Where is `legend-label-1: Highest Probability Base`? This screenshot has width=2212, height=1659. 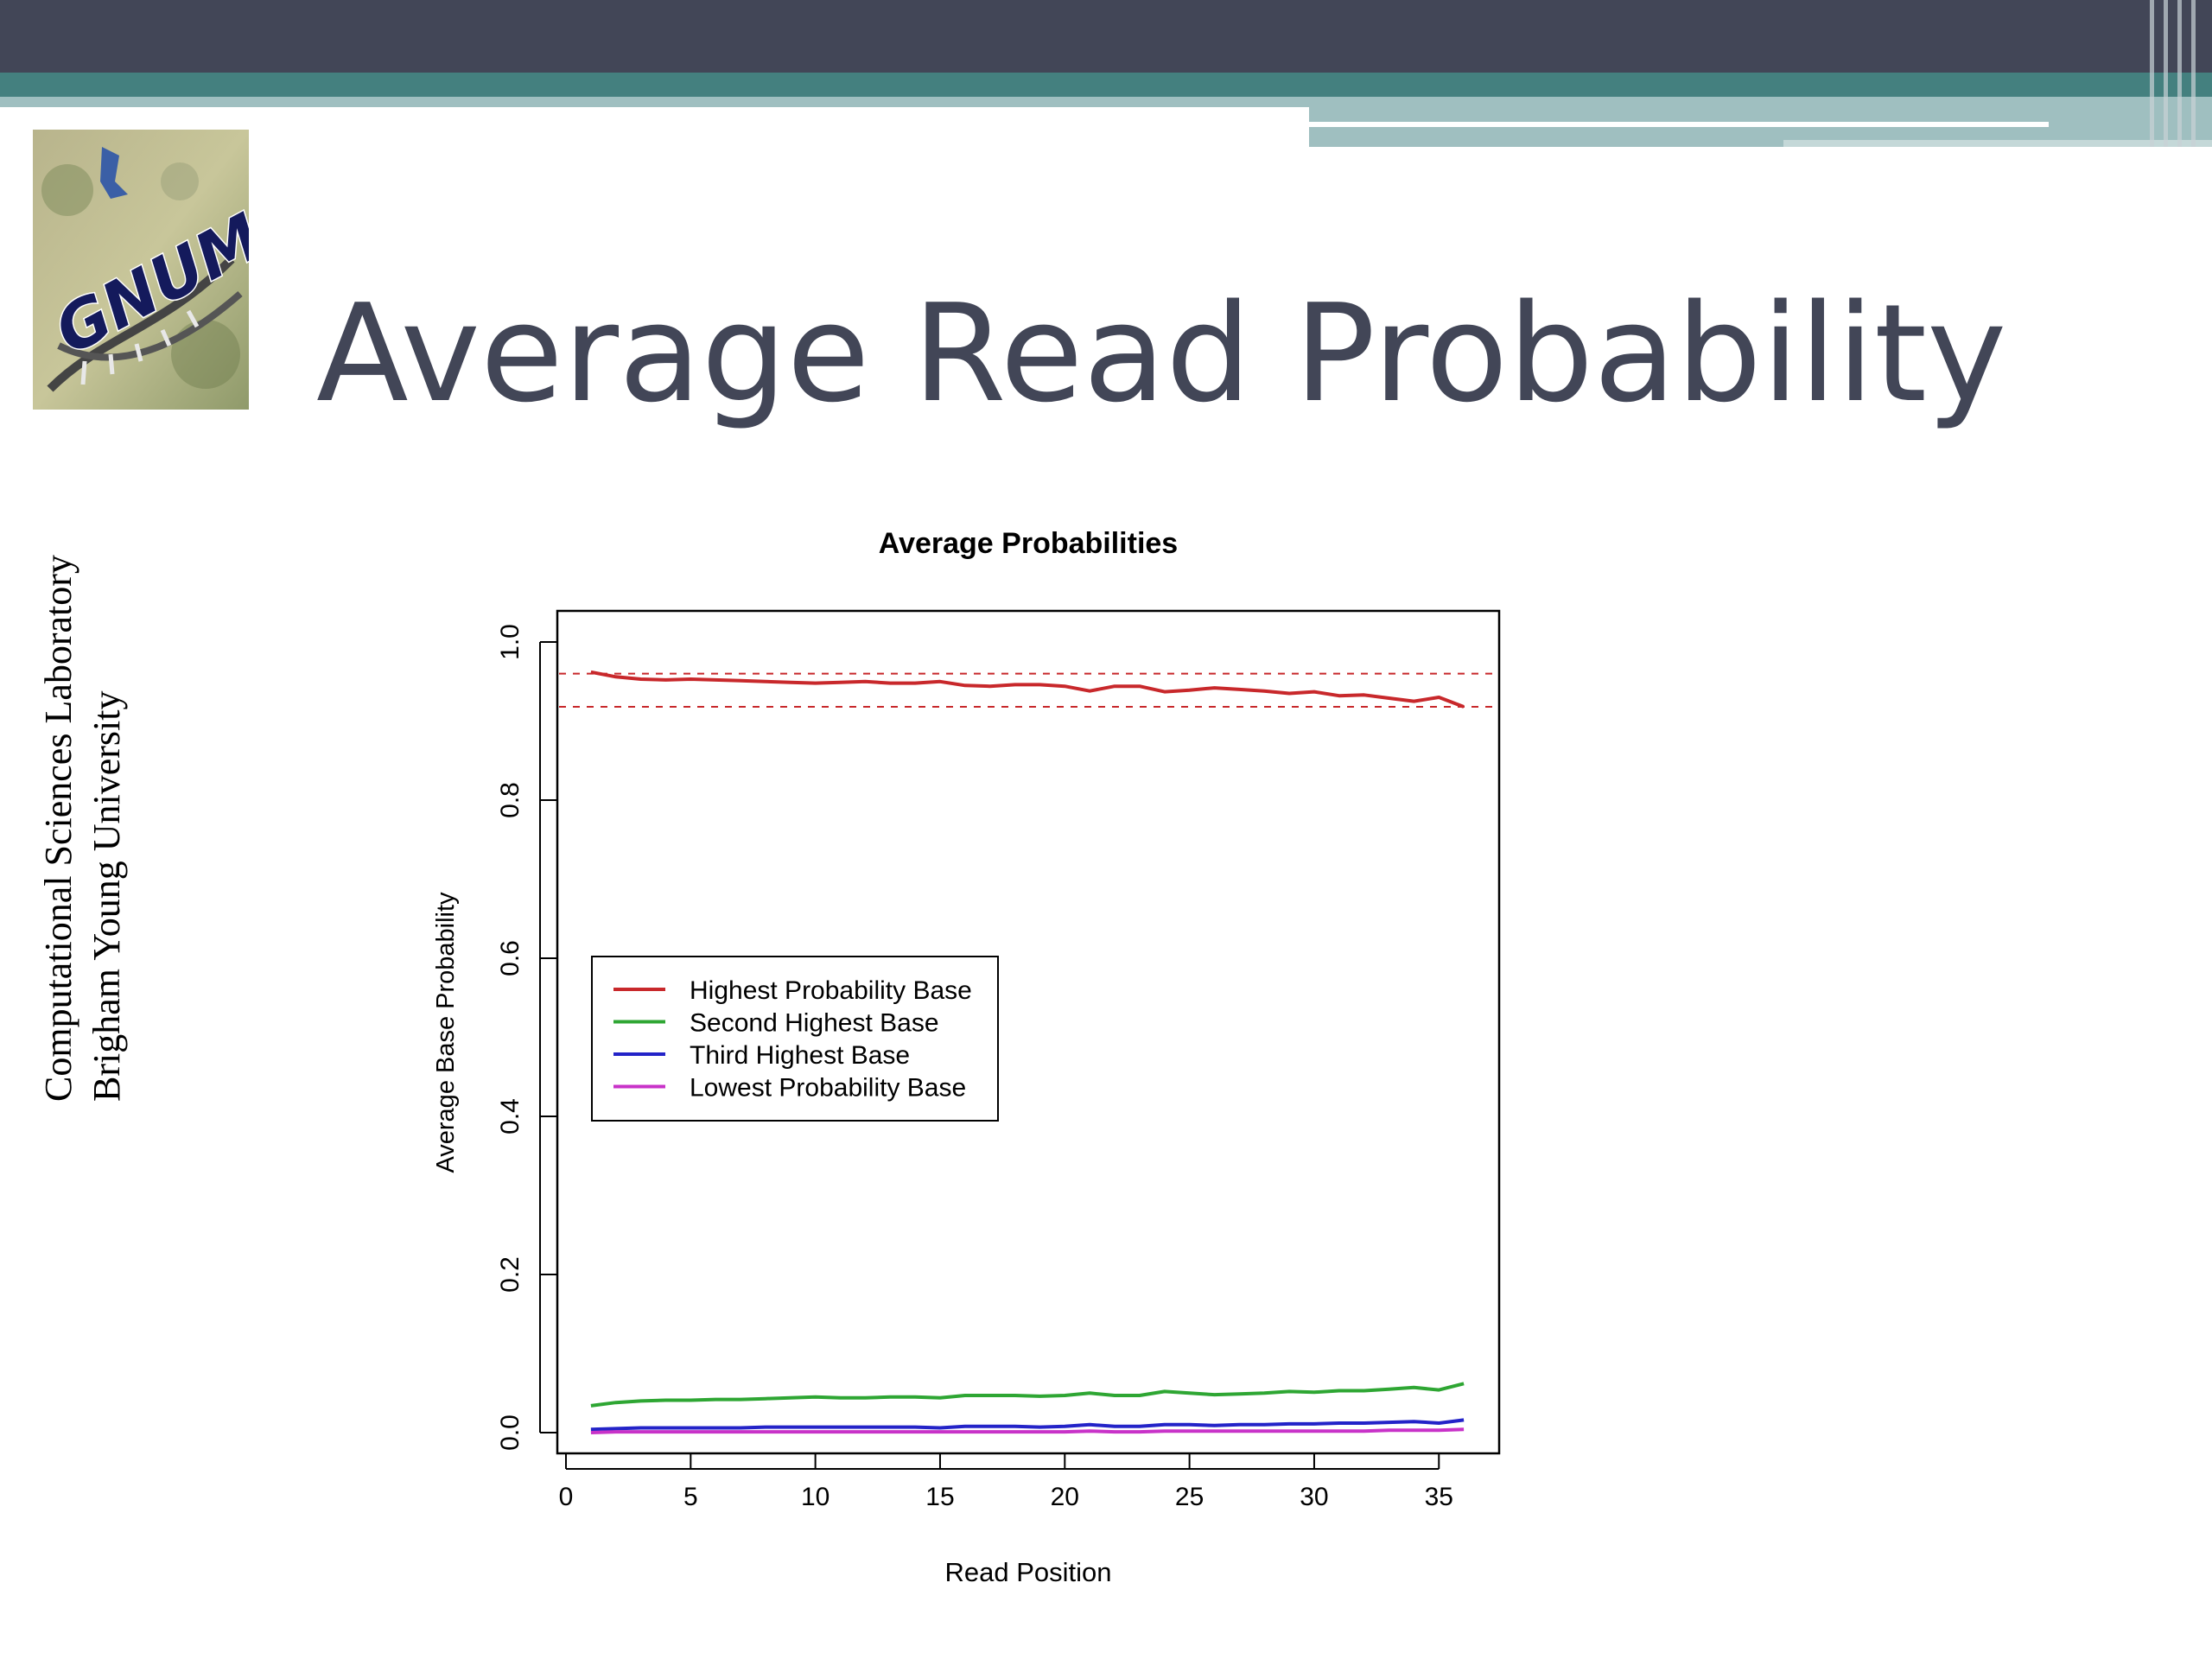
legend-label-1: Highest Probability Base is located at coordinates (831, 990).